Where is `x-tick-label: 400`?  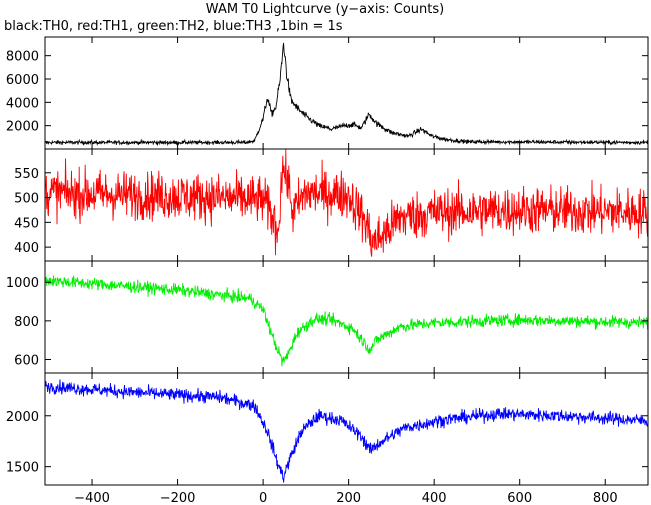 x-tick-label: 400 is located at coordinates (434, 498).